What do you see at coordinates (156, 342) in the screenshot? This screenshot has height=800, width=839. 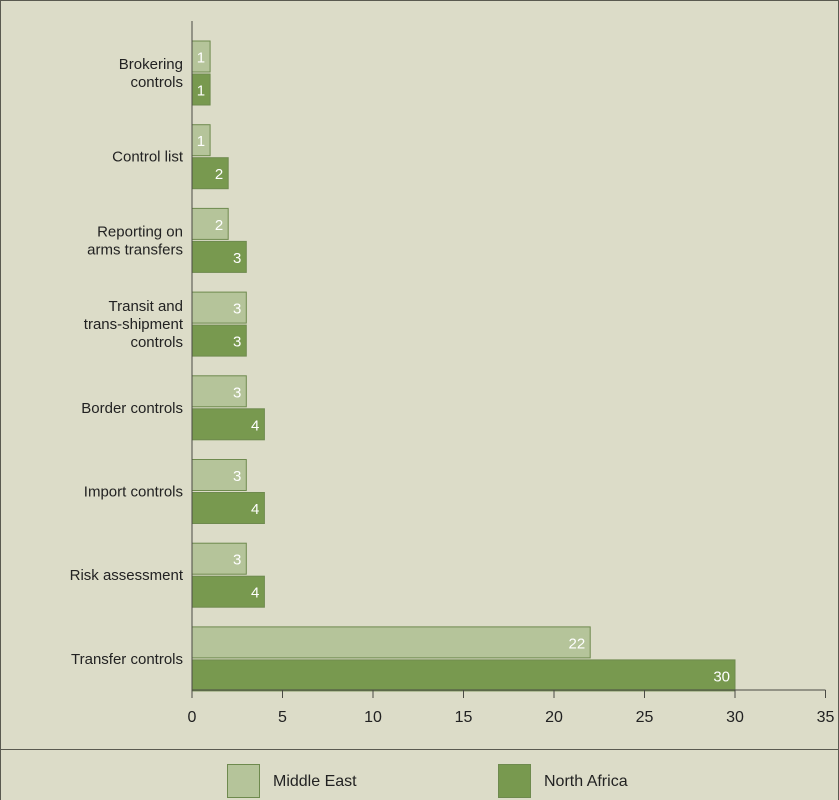 I see `category-label-transit-and-trans-shipment-controls-line-3: controls` at bounding box center [156, 342].